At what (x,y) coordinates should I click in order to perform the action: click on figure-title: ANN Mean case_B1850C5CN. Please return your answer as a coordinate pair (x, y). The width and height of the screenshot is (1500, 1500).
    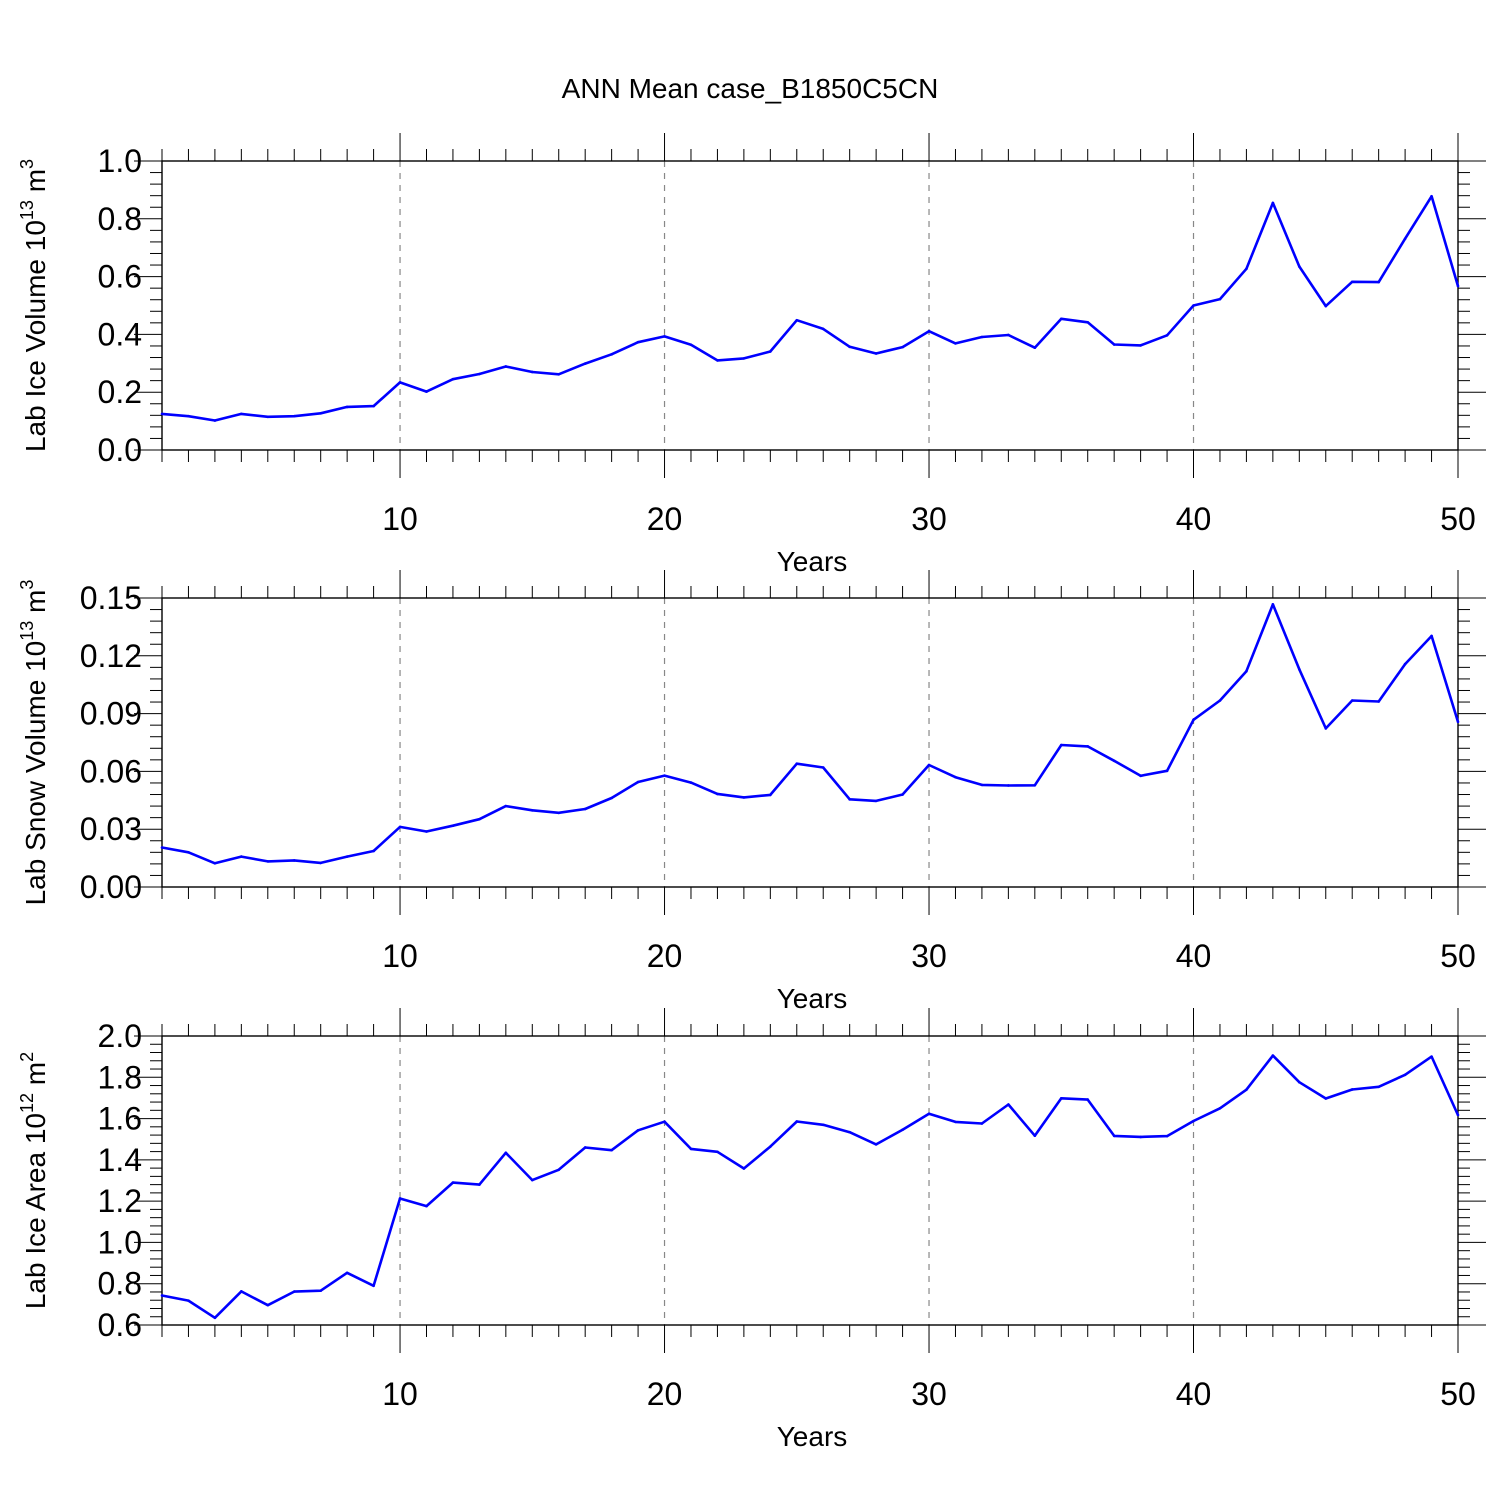
    Looking at the image, I should click on (750, 88).